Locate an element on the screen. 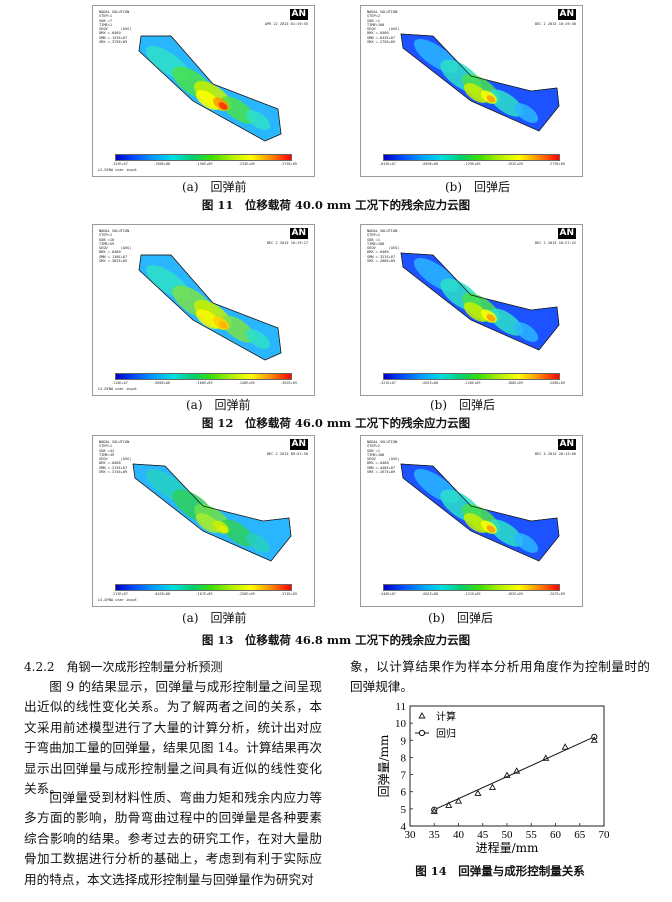 The image size is (672, 902). legend-tick-label: .156E+09 is located at coordinates (204, 164).